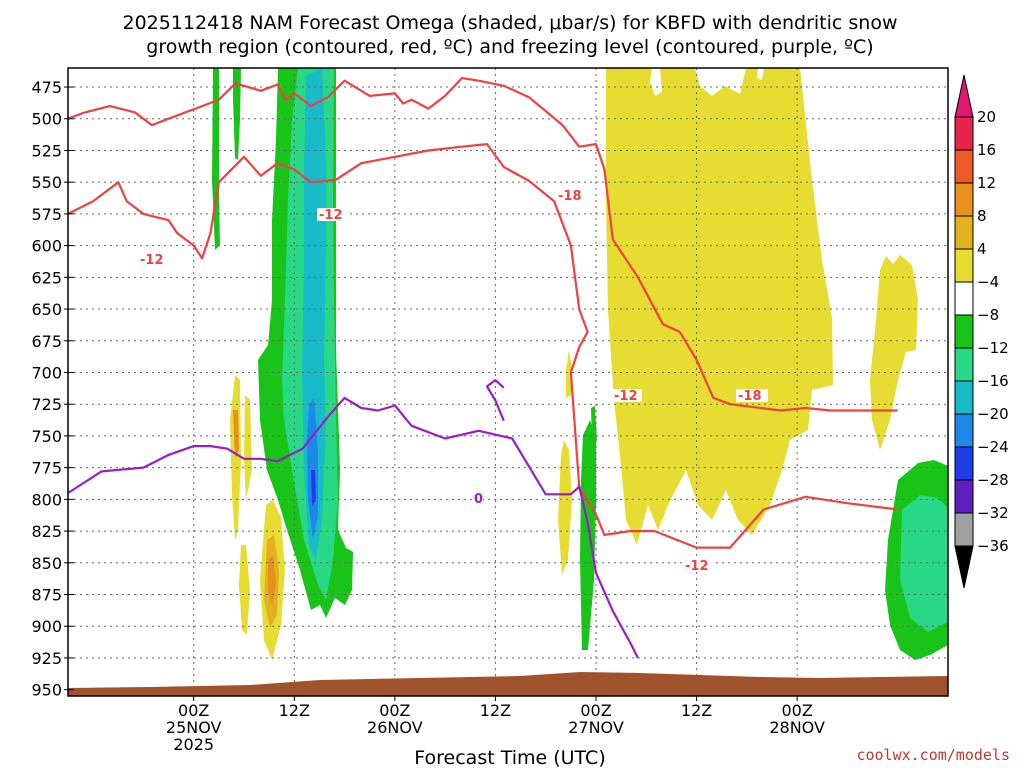 This screenshot has height=768, width=1024. I want to click on y-tick-label: 700, so click(46, 372).